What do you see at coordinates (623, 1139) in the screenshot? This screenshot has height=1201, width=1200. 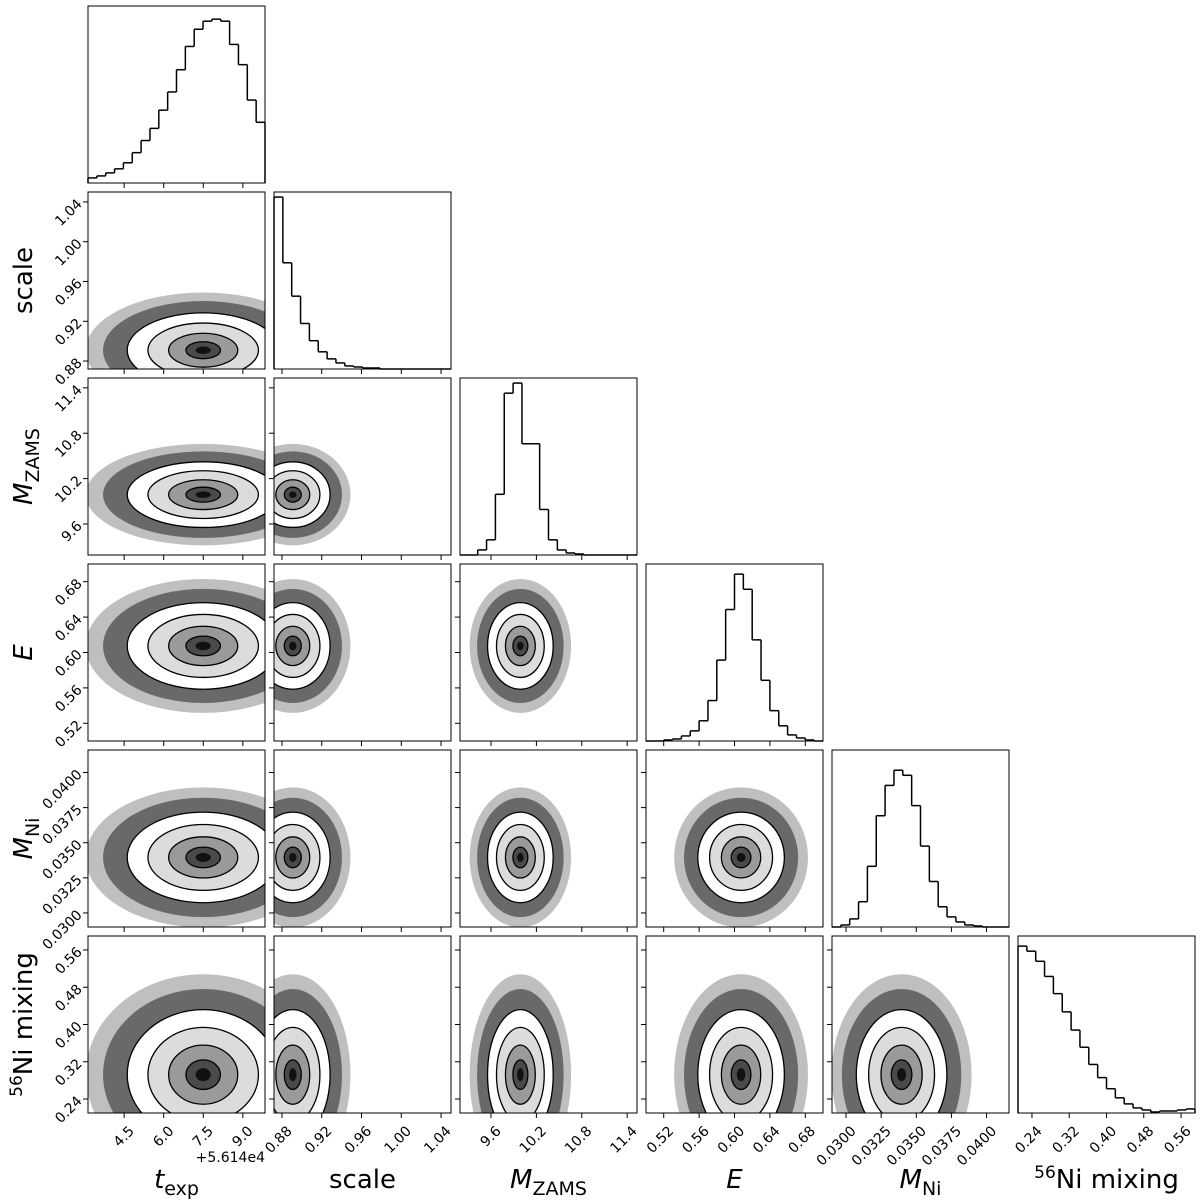 I see `x-tick-label: 11.4` at bounding box center [623, 1139].